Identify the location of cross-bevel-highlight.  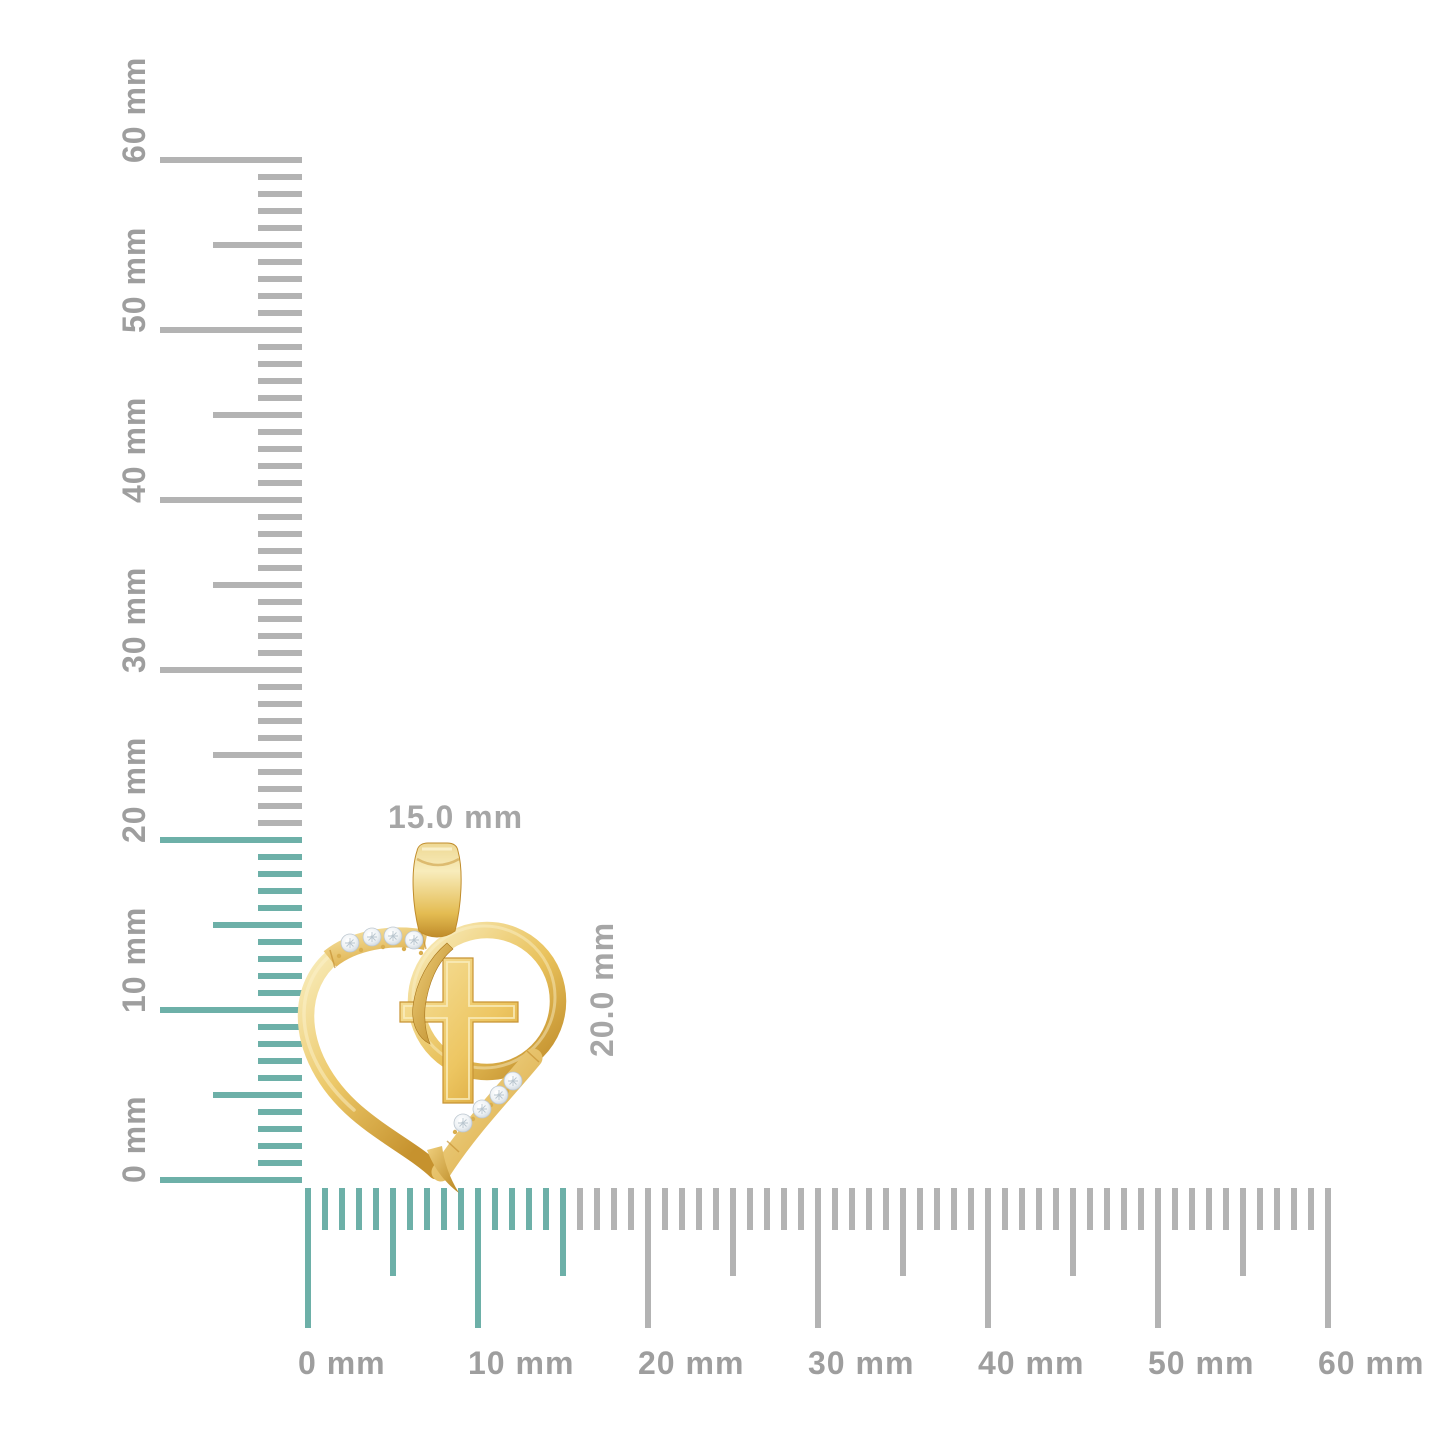
(459, 1030).